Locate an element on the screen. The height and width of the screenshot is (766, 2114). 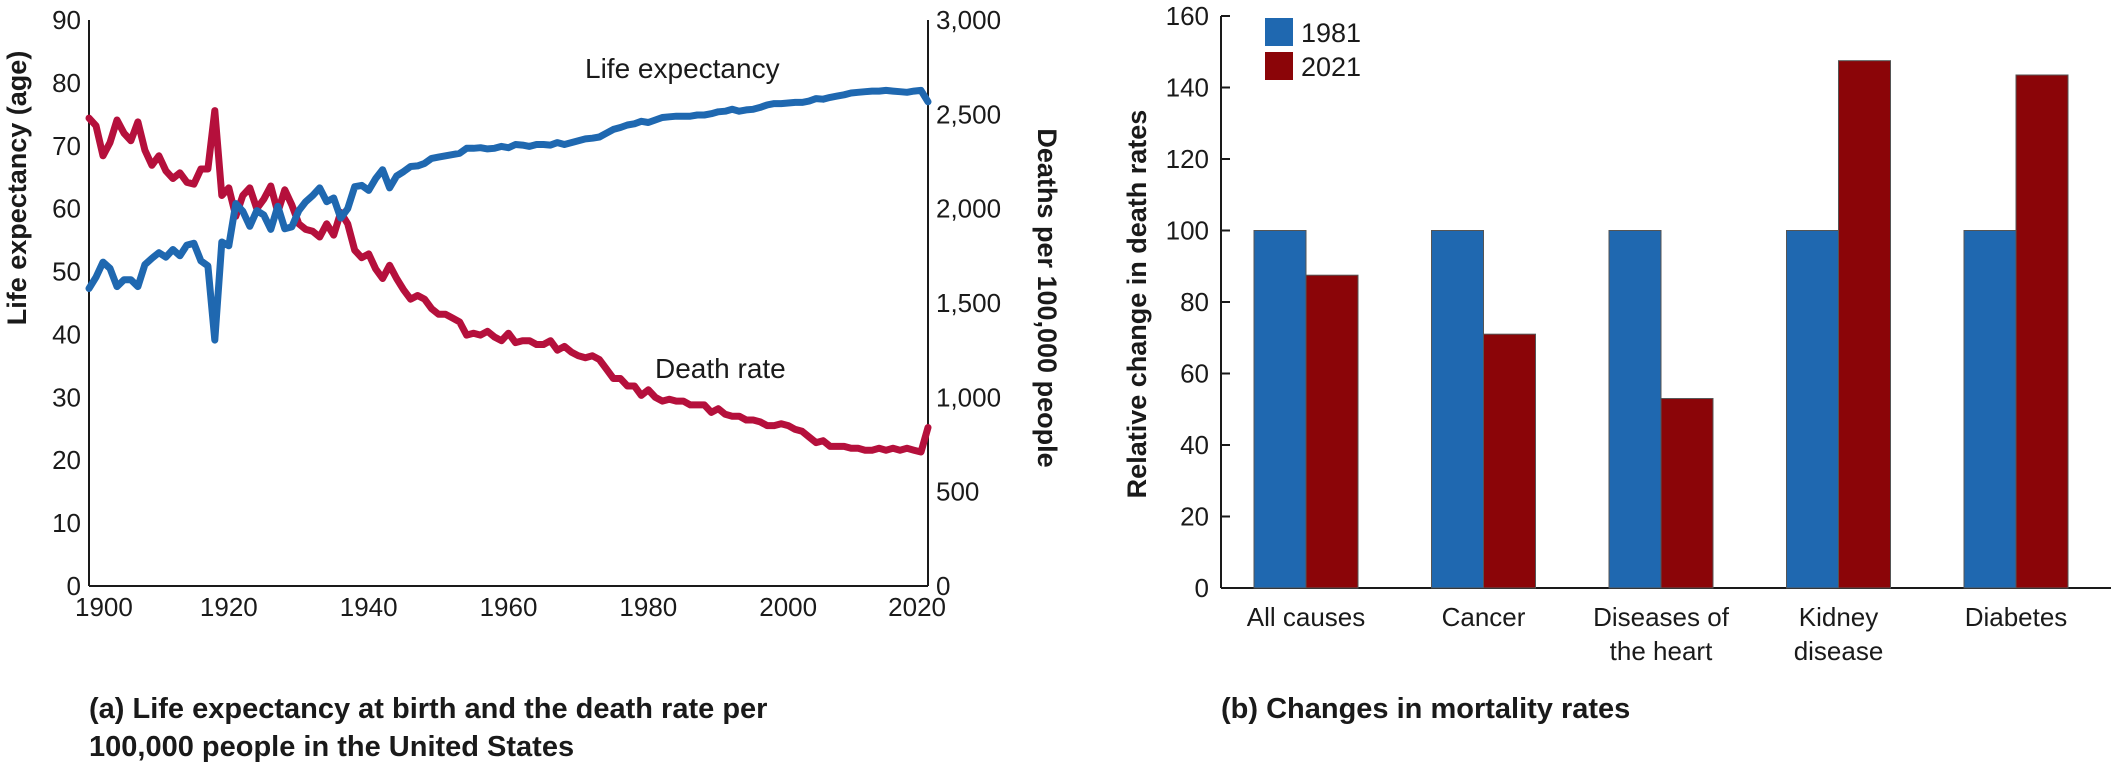
caption-a-line-2: 100,000 people in the United States is located at coordinates (332, 747).